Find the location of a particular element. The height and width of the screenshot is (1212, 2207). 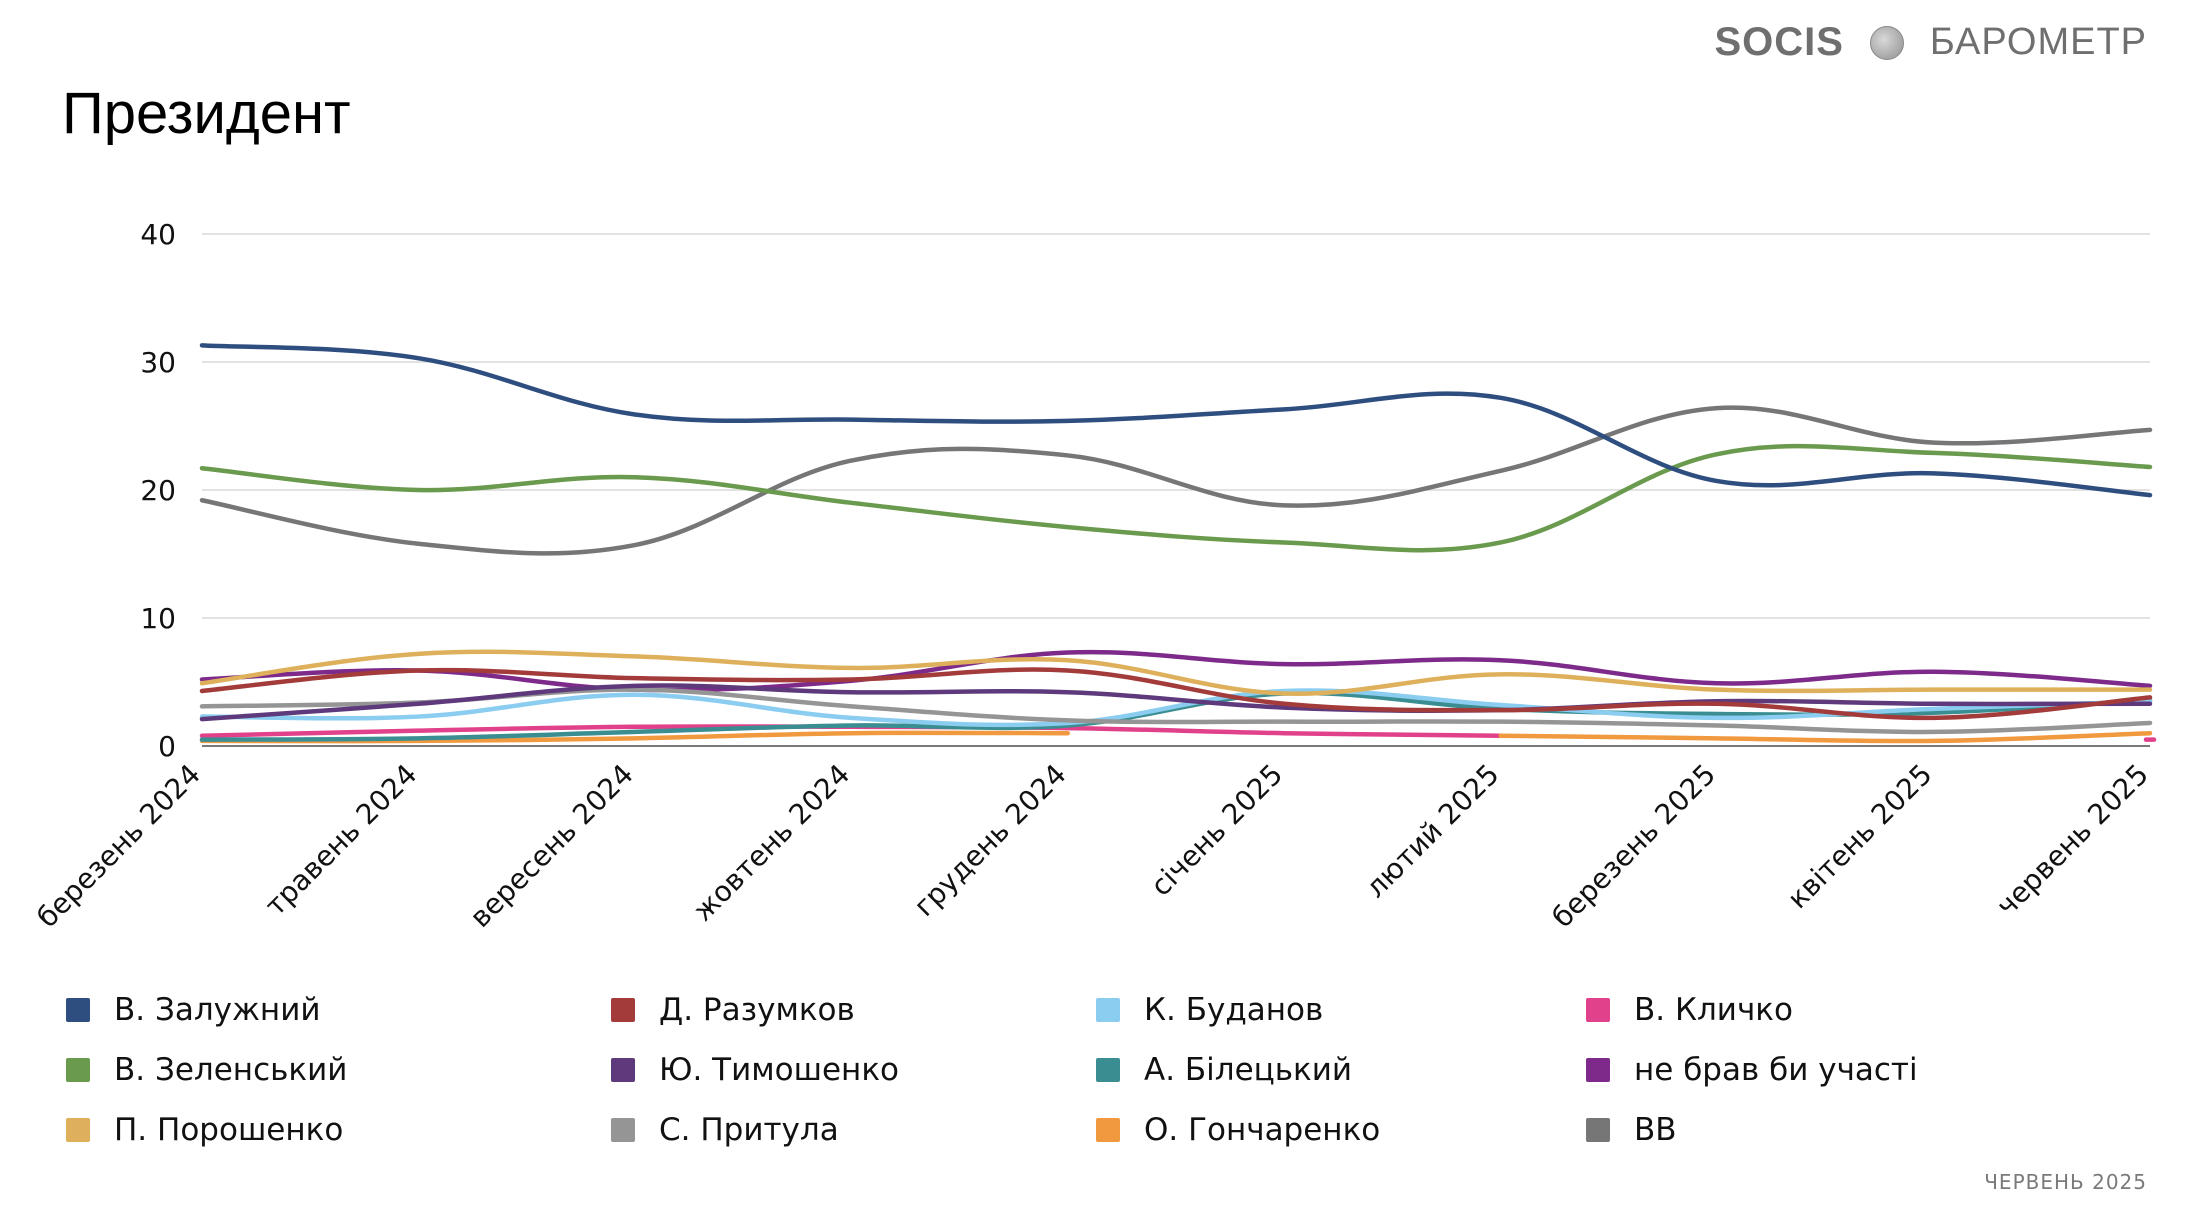

legend-label: П. Порошенко is located at coordinates (229, 1130).